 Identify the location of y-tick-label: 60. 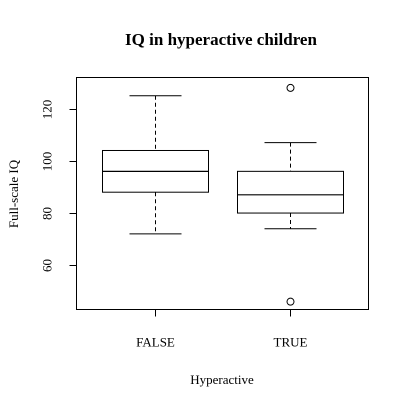
(47, 265).